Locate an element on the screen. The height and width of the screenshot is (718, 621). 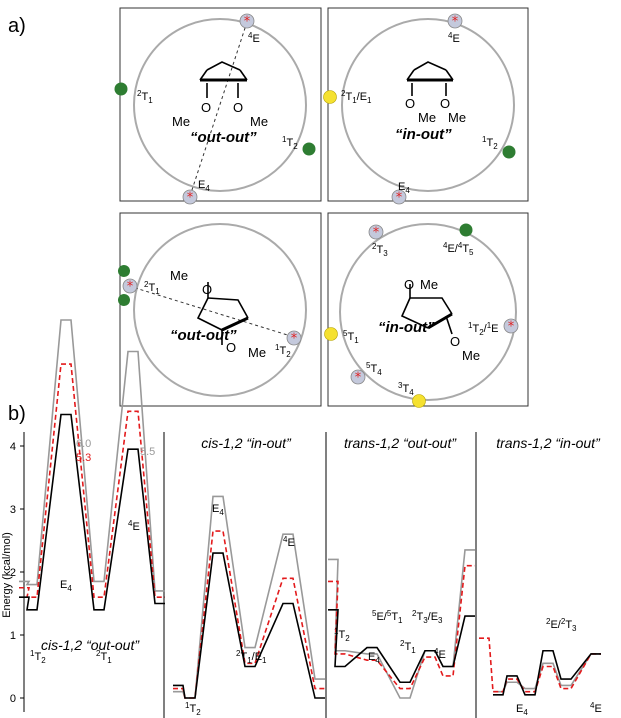
point-label: 2T3​ is located at coordinates (380, 250).